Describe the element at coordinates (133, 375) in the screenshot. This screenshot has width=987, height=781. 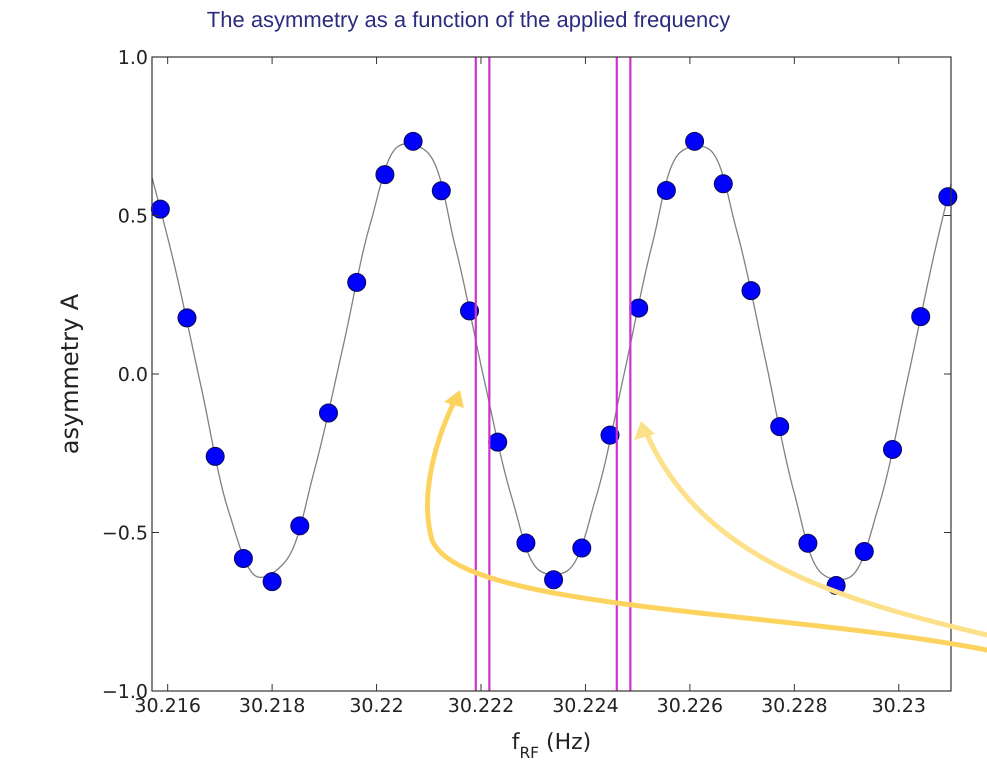
I see `y-tick-label: 0.0` at that location.